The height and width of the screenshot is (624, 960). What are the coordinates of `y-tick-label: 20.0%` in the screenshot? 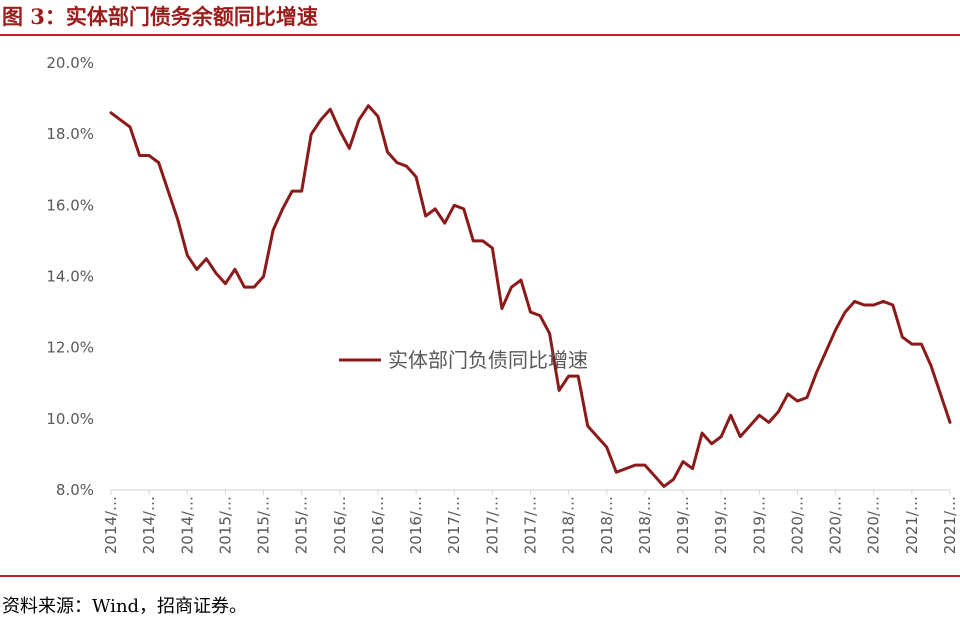 It's located at (70, 63).